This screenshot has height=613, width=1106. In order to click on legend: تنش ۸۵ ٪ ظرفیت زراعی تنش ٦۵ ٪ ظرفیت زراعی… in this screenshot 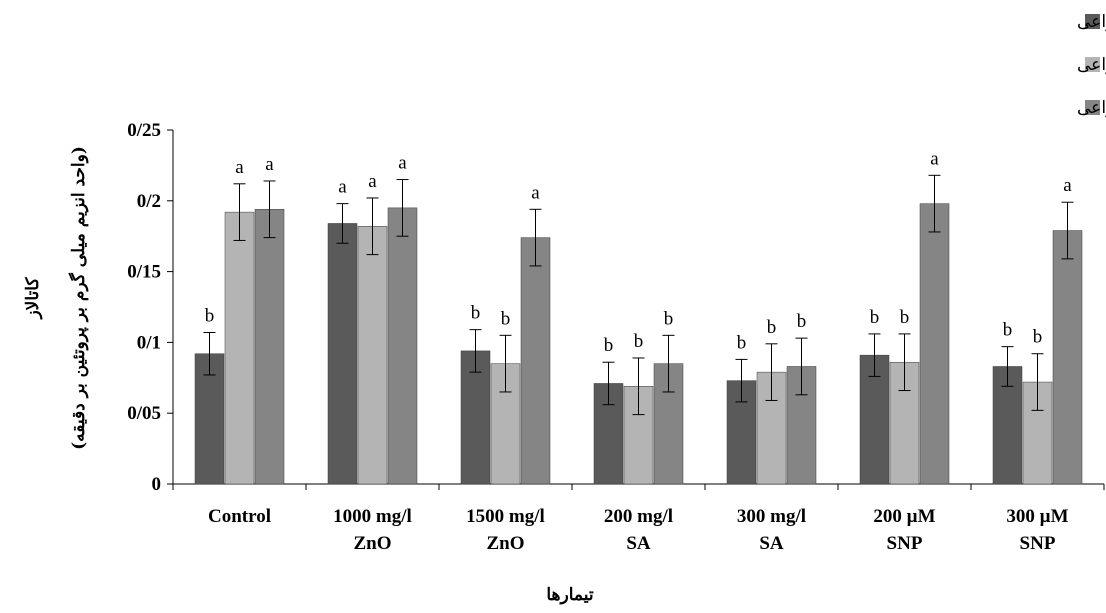, I will do `click(1091, 65)`.